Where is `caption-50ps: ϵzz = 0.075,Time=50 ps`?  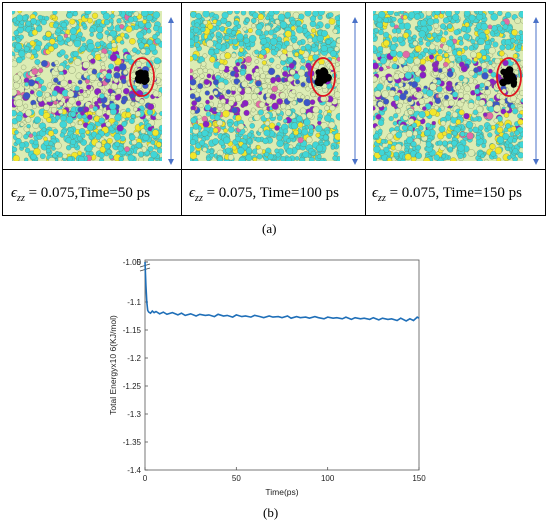
caption-50ps: ϵzz = 0.075,Time=50 ps is located at coordinates (80, 194).